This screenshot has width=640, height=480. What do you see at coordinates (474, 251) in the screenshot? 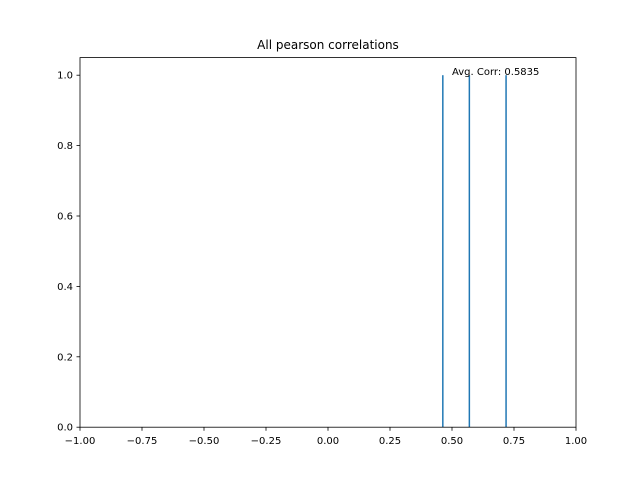
I see `bars` at bounding box center [474, 251].